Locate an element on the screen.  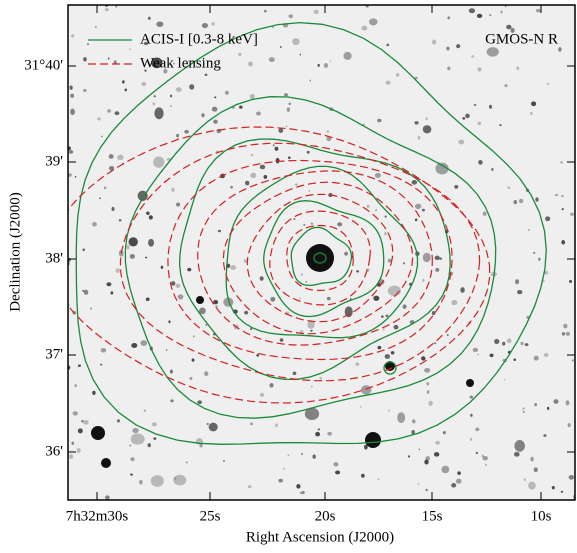
y-axis-label: Declination (J2000) is located at coordinates (15, 252).